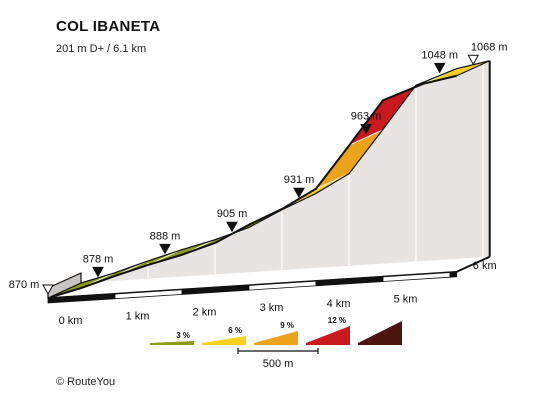  I want to click on x-tick-label: 6 km, so click(485, 266).